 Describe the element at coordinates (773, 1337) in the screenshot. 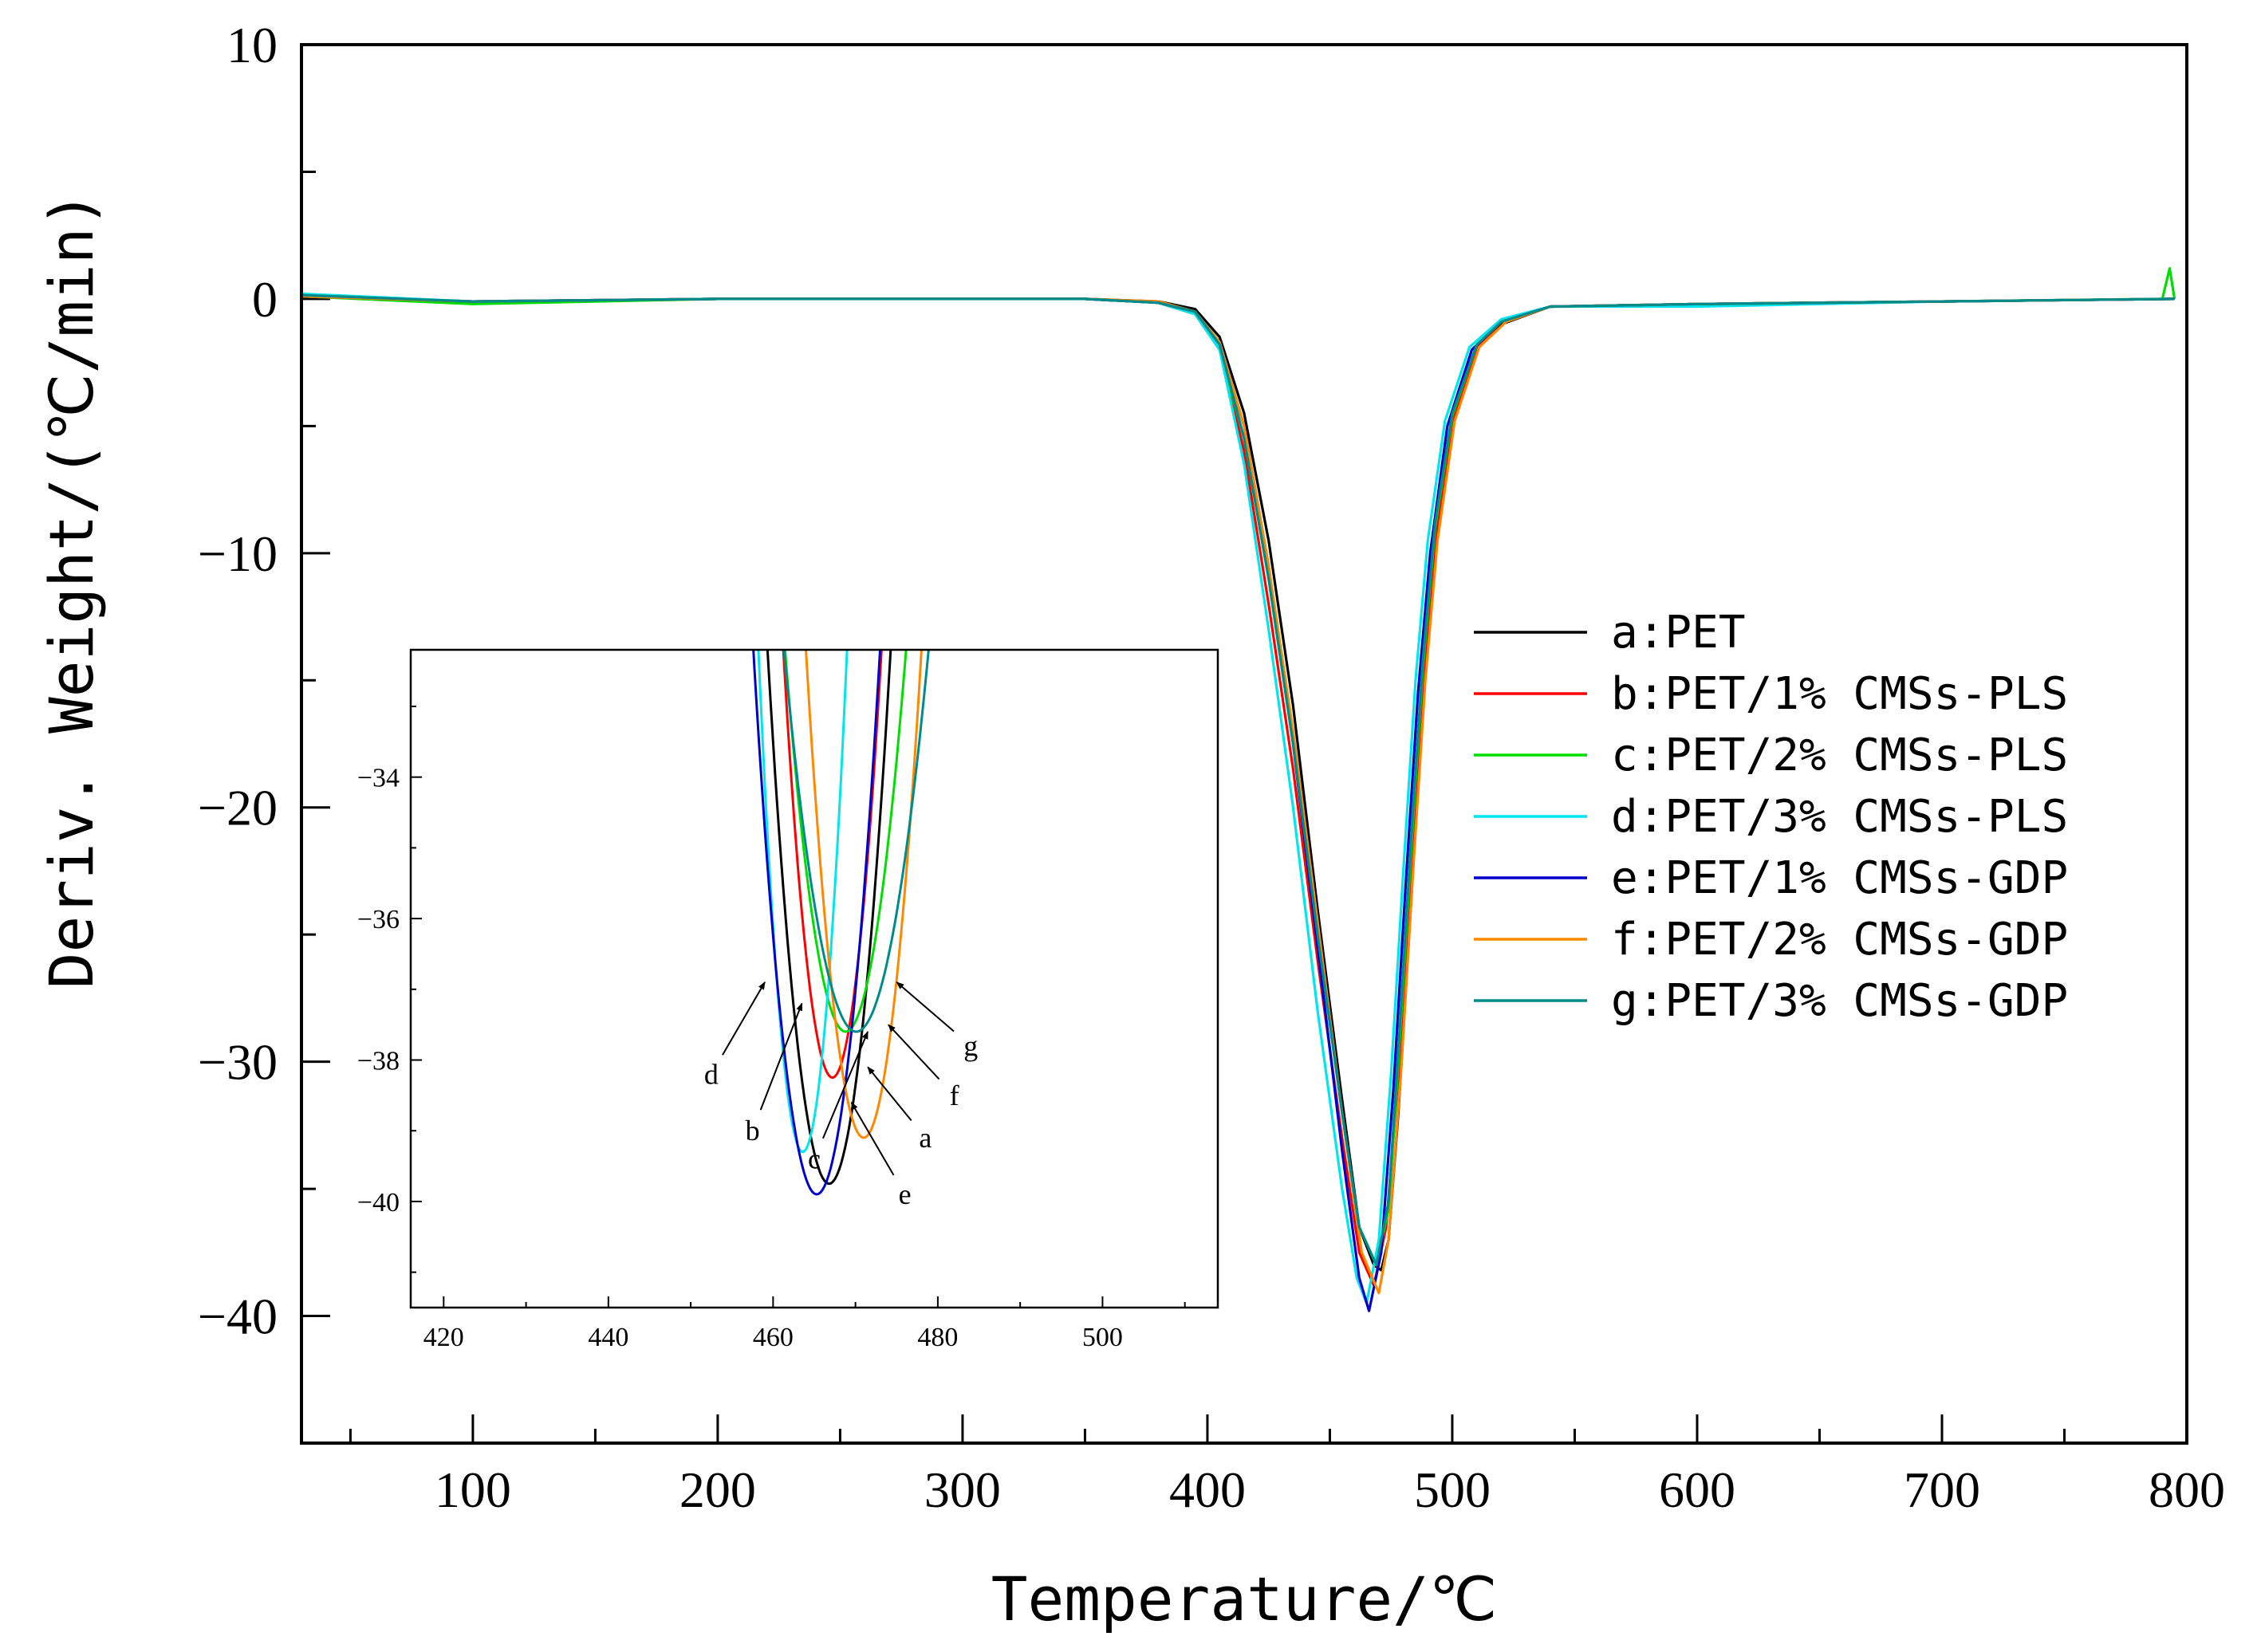

I see `inset-x-tick-label: 460` at that location.